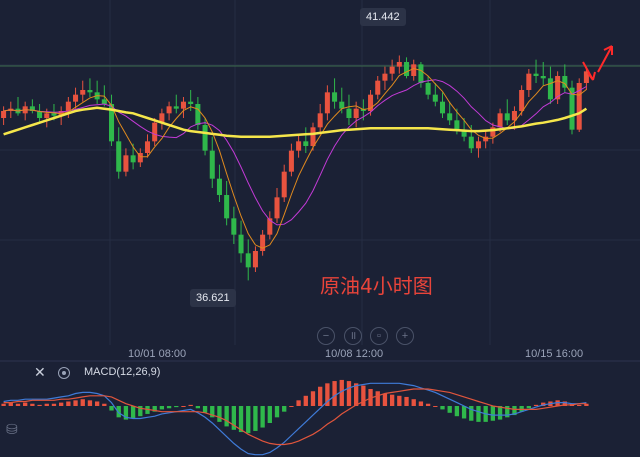  What do you see at coordinates (295, 417) in the screenshot?
I see `macd-dea-line` at bounding box center [295, 417].